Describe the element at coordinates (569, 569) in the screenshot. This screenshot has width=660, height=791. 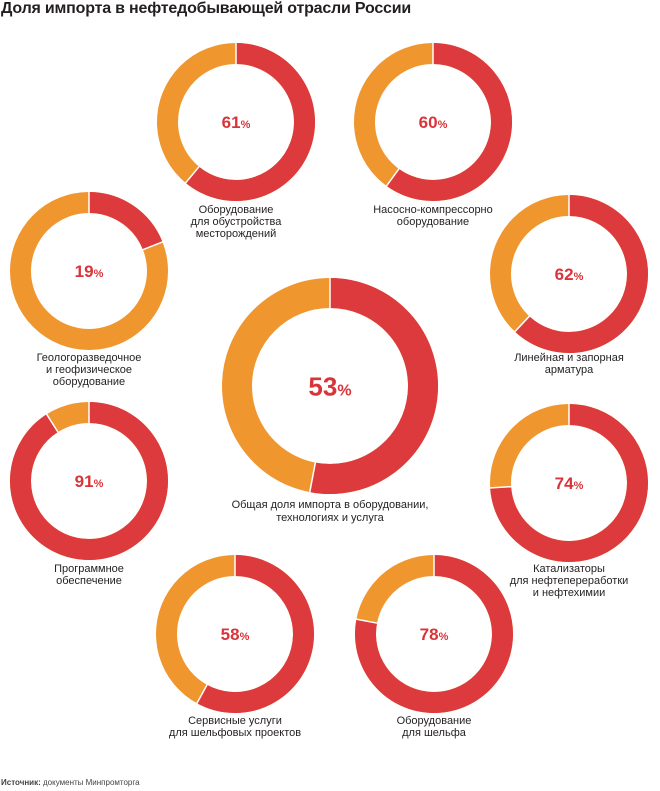
I see `donut-caption-line: Катализаторы` at that location.